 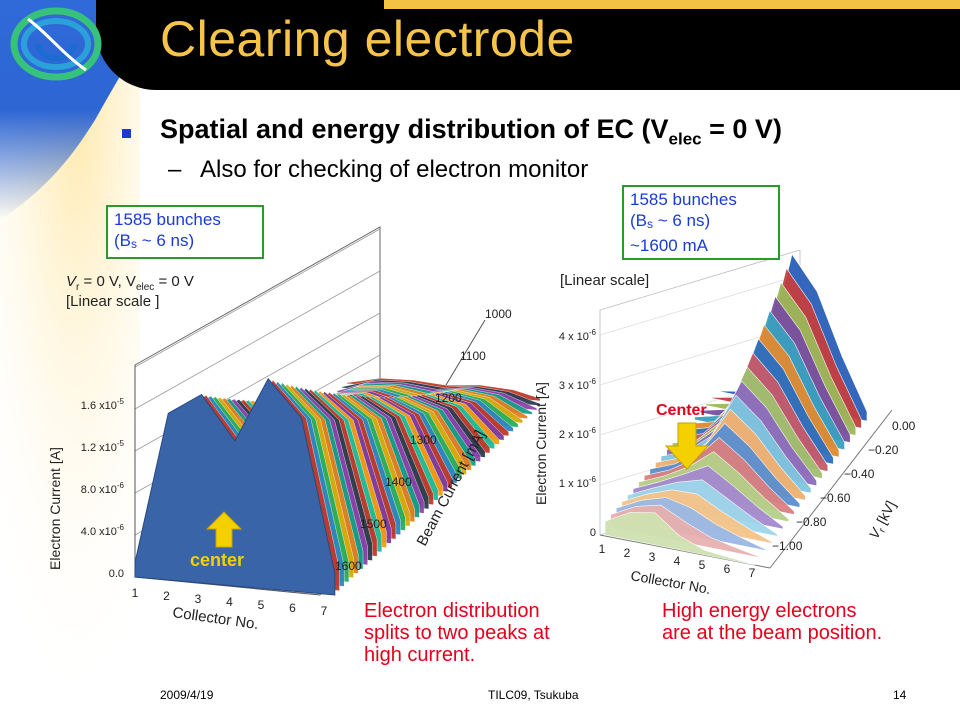 I want to click on right-y-tick-label: 2 x 10⁻⁶, so click(x=578, y=433).